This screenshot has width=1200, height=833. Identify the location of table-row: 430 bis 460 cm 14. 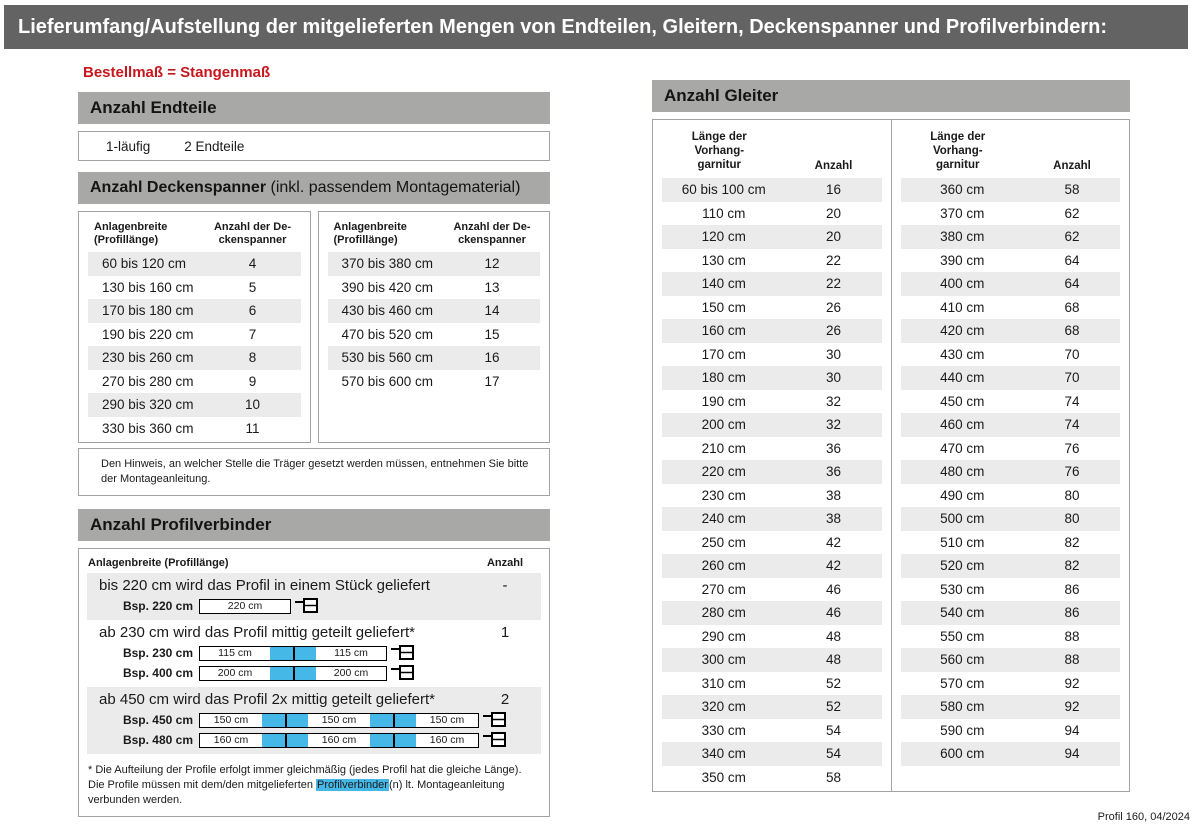
(433, 311).